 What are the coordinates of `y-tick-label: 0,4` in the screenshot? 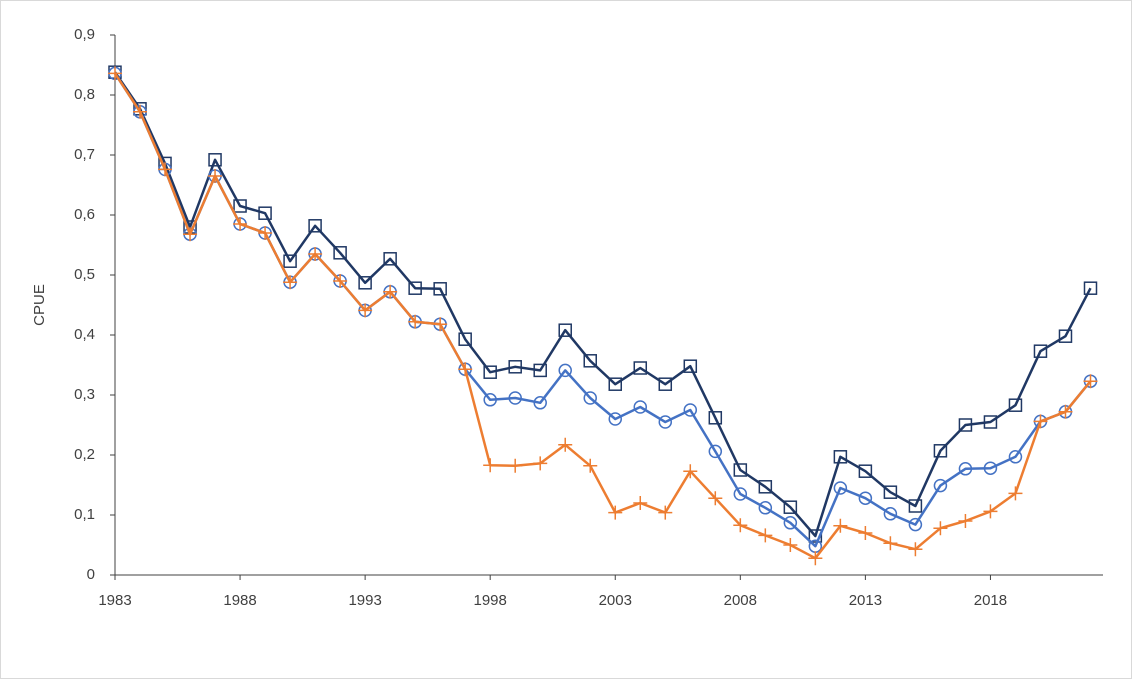 It's located at (84, 334).